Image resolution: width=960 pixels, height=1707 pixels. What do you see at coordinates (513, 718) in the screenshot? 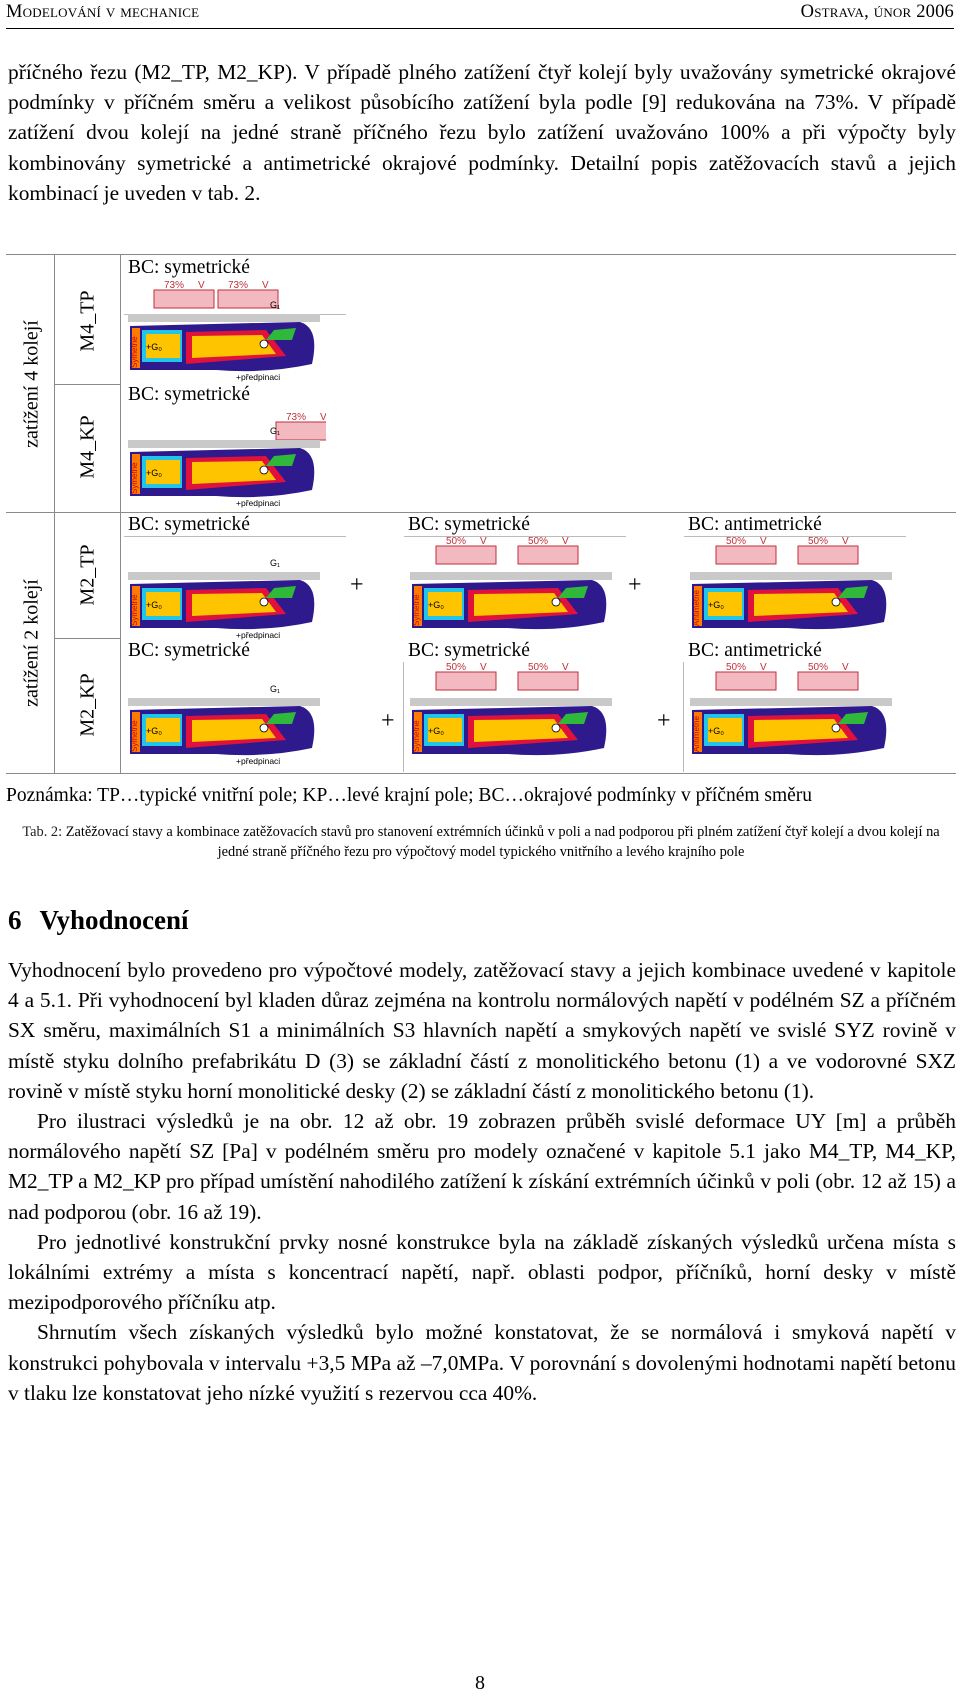
I see `cross-section-figure-m2-kp-2: 50% V 50% V +G₀ Symetrie` at bounding box center [513, 718].